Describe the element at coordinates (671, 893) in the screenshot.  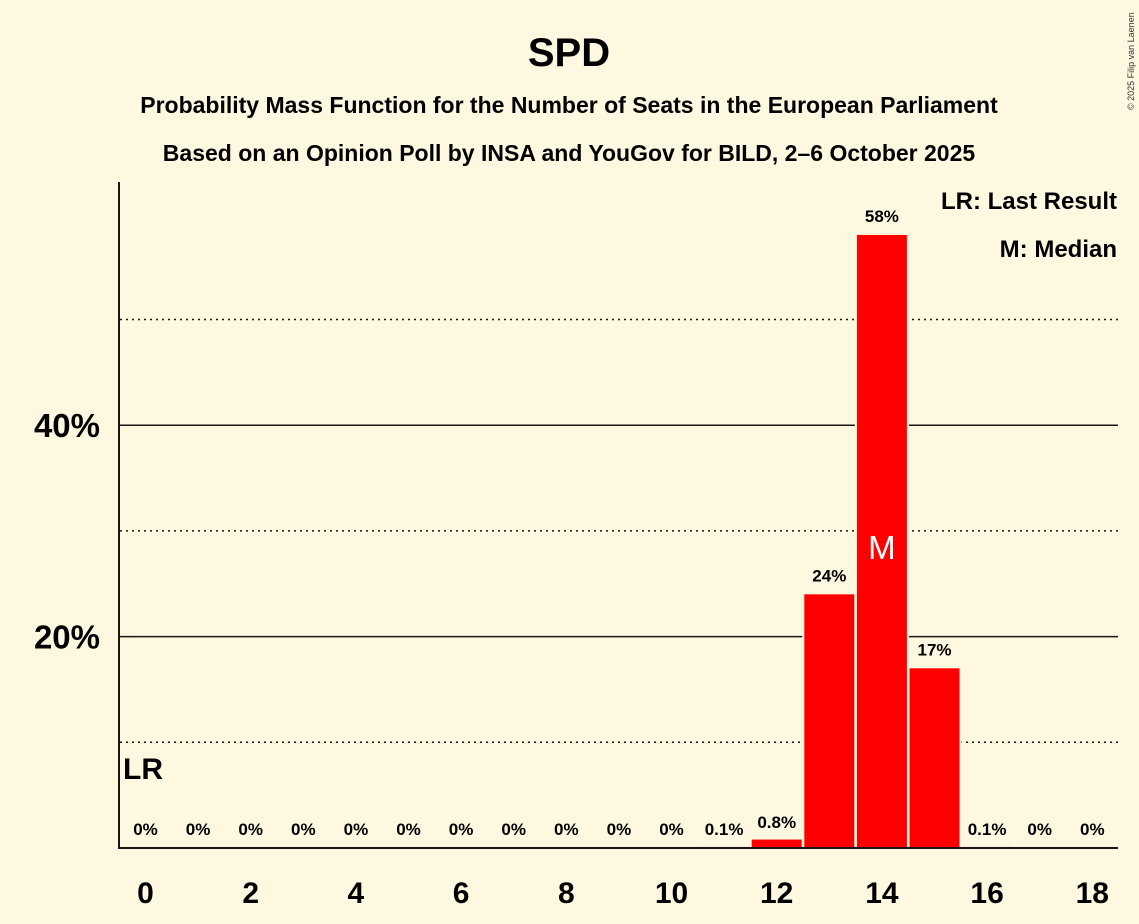
I see `x-tick-label: 10` at that location.